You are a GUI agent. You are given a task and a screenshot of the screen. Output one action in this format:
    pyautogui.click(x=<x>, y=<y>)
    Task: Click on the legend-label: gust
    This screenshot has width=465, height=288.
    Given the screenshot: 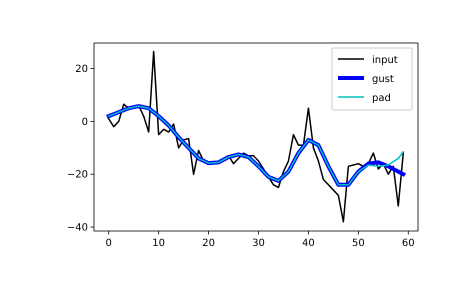 What is the action you would take?
    pyautogui.click(x=383, y=79)
    